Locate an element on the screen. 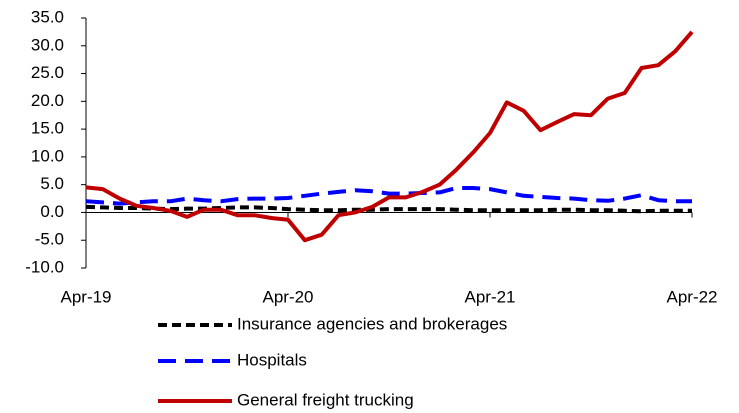 Image resolution: width=739 pixels, height=413 pixels. y-tick-label: 5.0 is located at coordinates (52, 183).